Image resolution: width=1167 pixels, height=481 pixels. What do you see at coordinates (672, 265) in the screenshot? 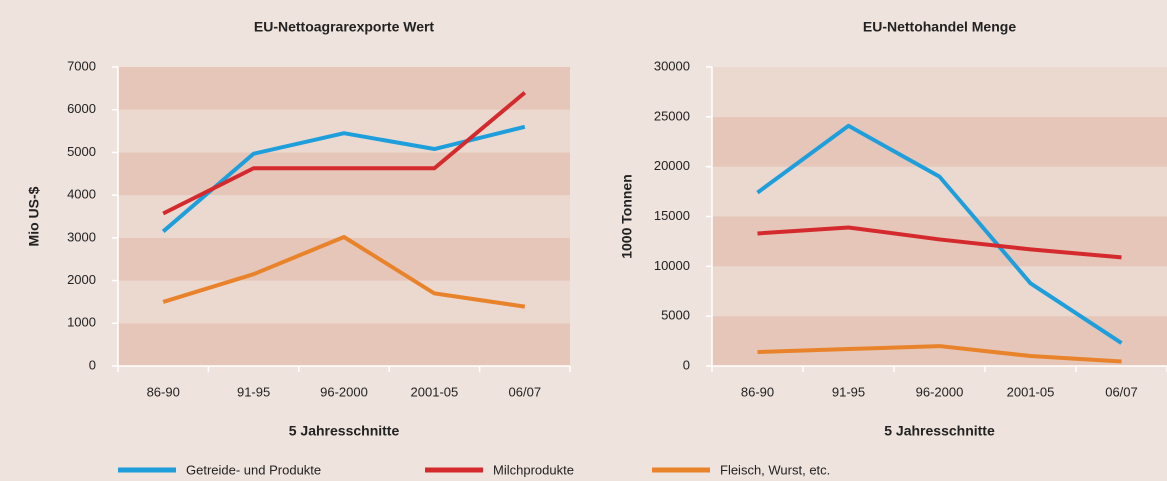
I see `y-tick-label: 10000` at bounding box center [672, 265].